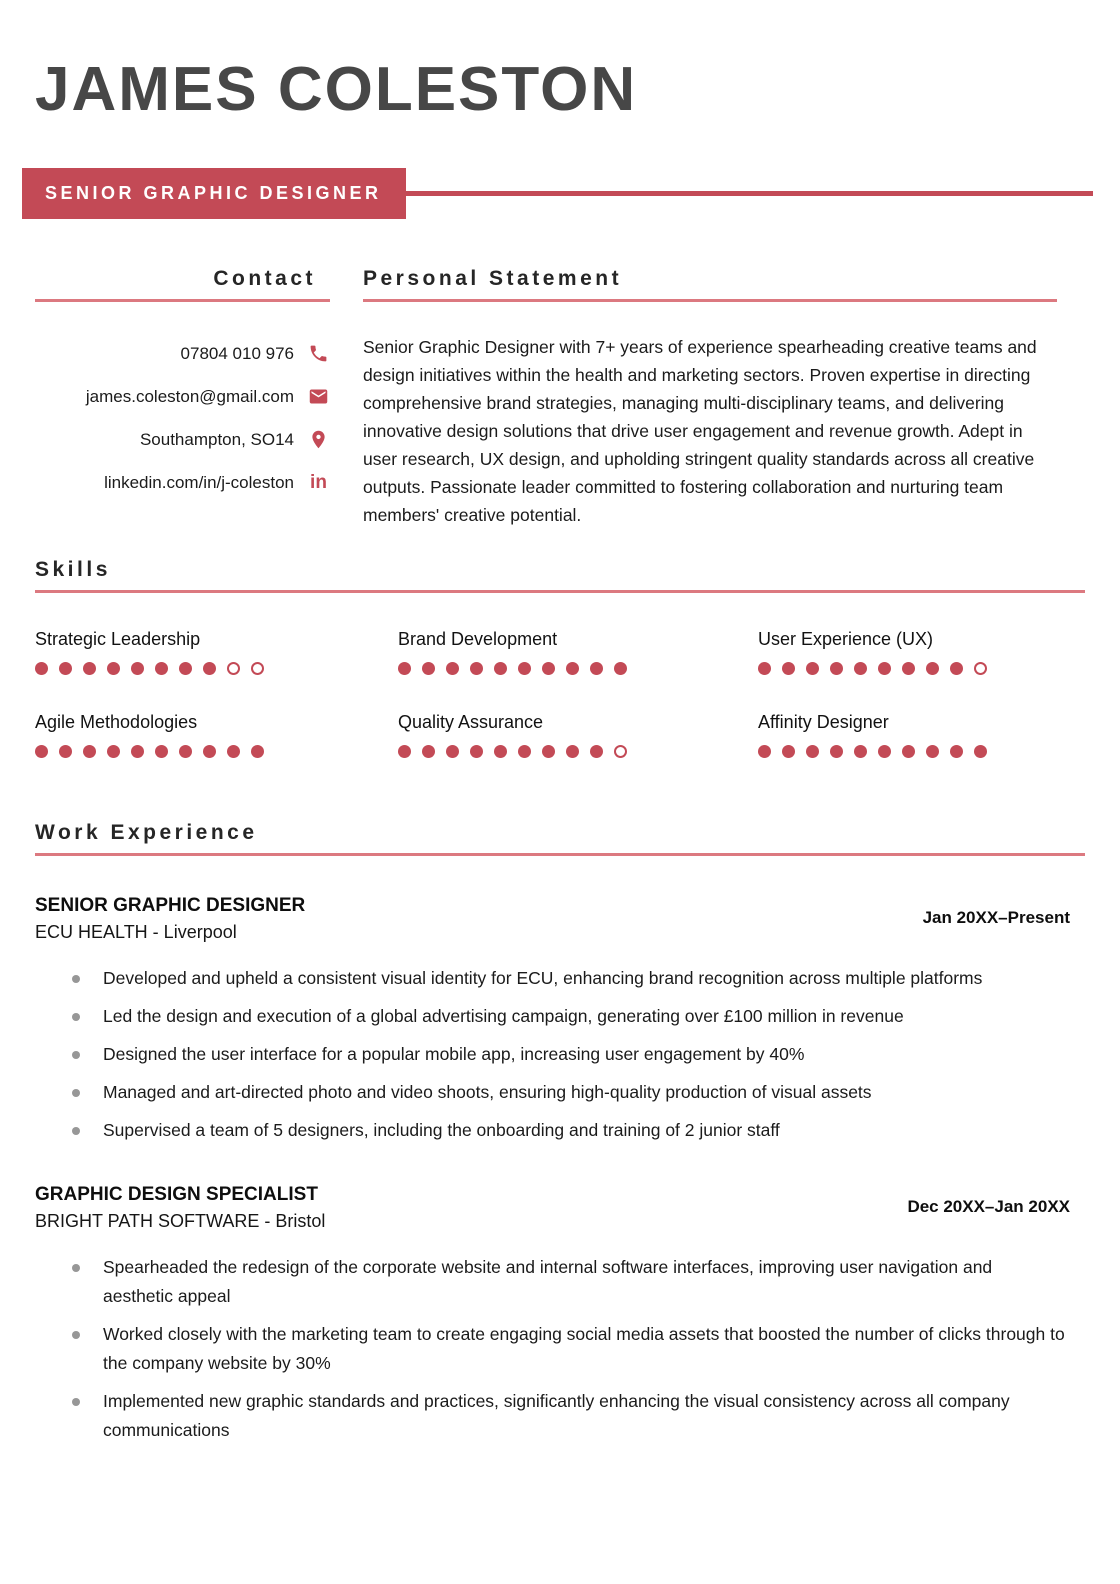 The image size is (1120, 1584). I want to click on contact-row-email: james.coleston@gmail.com, so click(182, 396).